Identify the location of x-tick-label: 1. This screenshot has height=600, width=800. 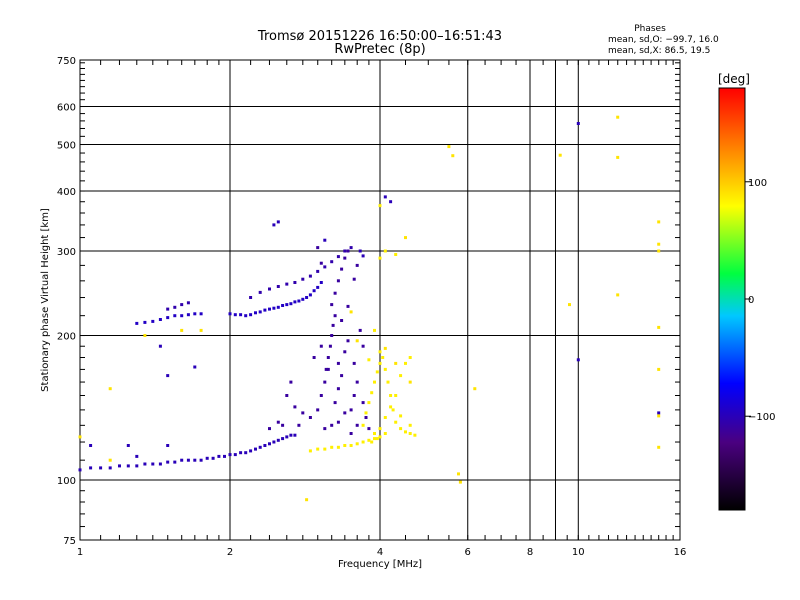
(80, 552).